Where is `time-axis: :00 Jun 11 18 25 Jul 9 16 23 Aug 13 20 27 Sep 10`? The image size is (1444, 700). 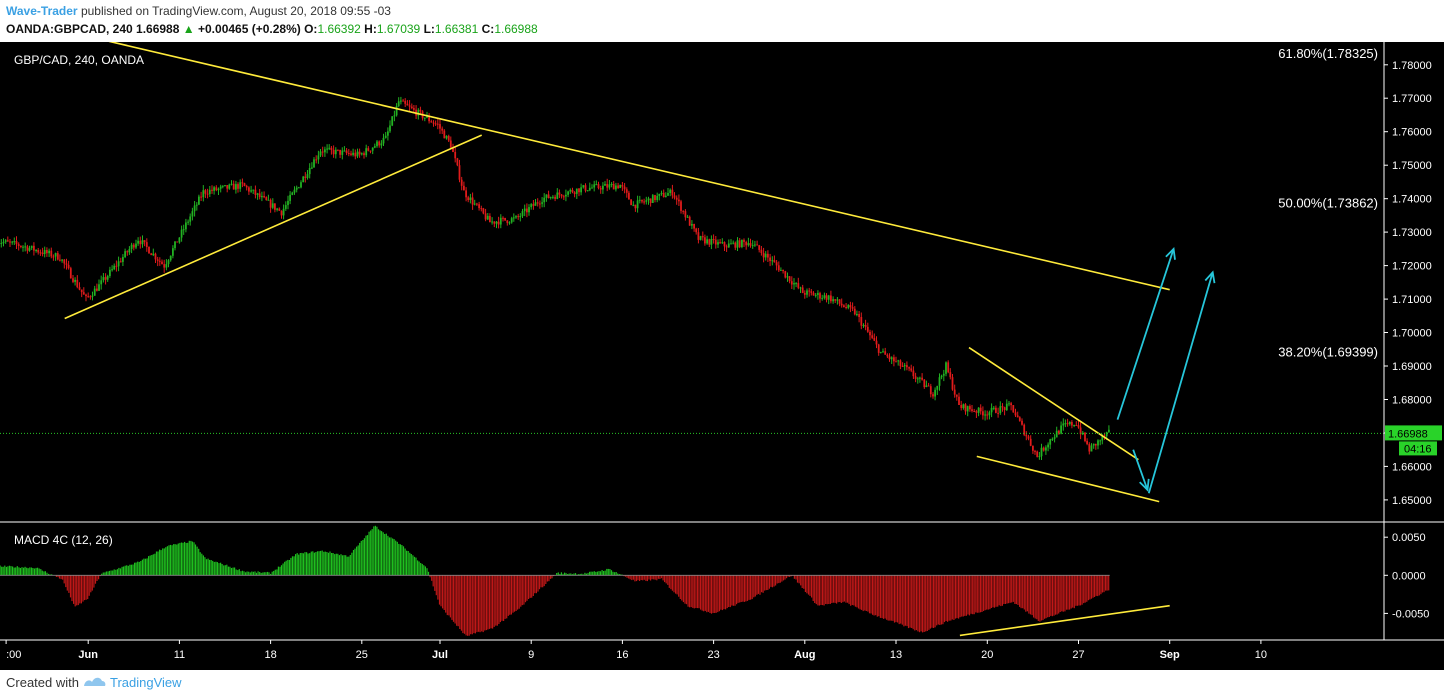
time-axis: :00 Jun 11 18 25 Jul 9 16 23 Aug 13 20 27 Sep 10 is located at coordinates (636, 650).